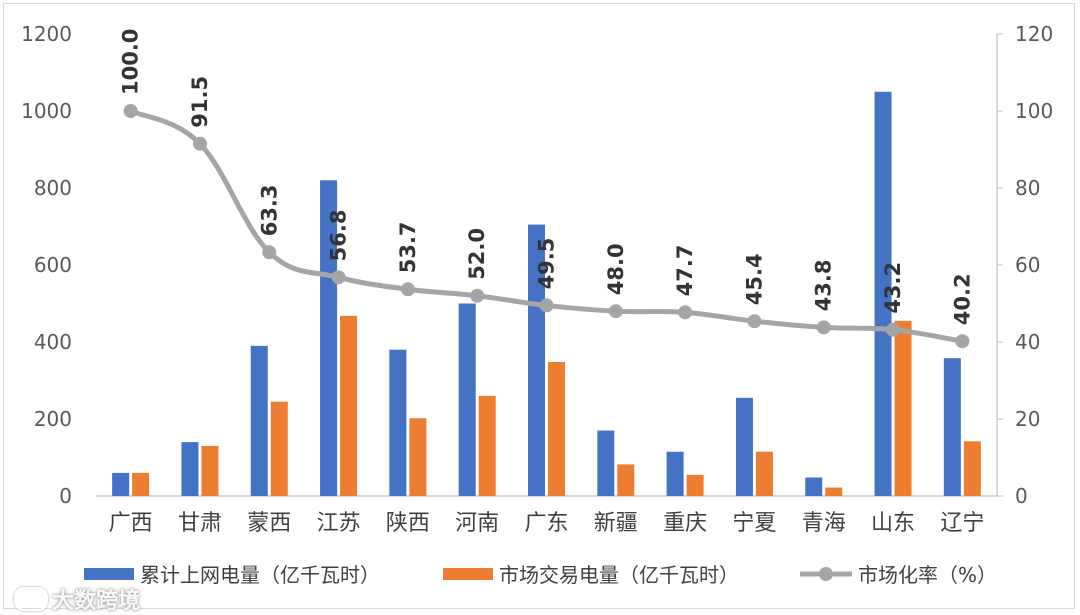  What do you see at coordinates (260, 575) in the screenshot?
I see `legend-label-cumulative: 累计上网电量（亿千瓦时）` at bounding box center [260, 575].